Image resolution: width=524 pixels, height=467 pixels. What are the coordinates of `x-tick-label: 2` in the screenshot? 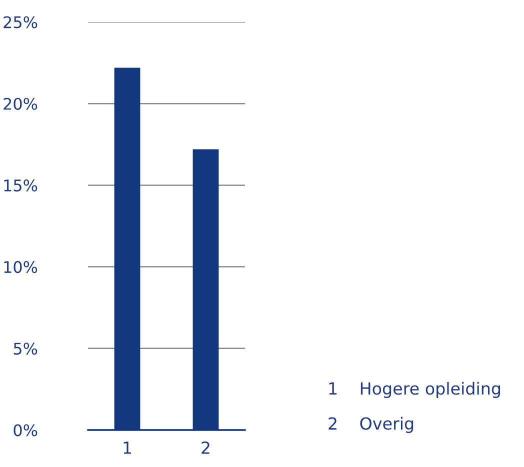 It's located at (206, 447).